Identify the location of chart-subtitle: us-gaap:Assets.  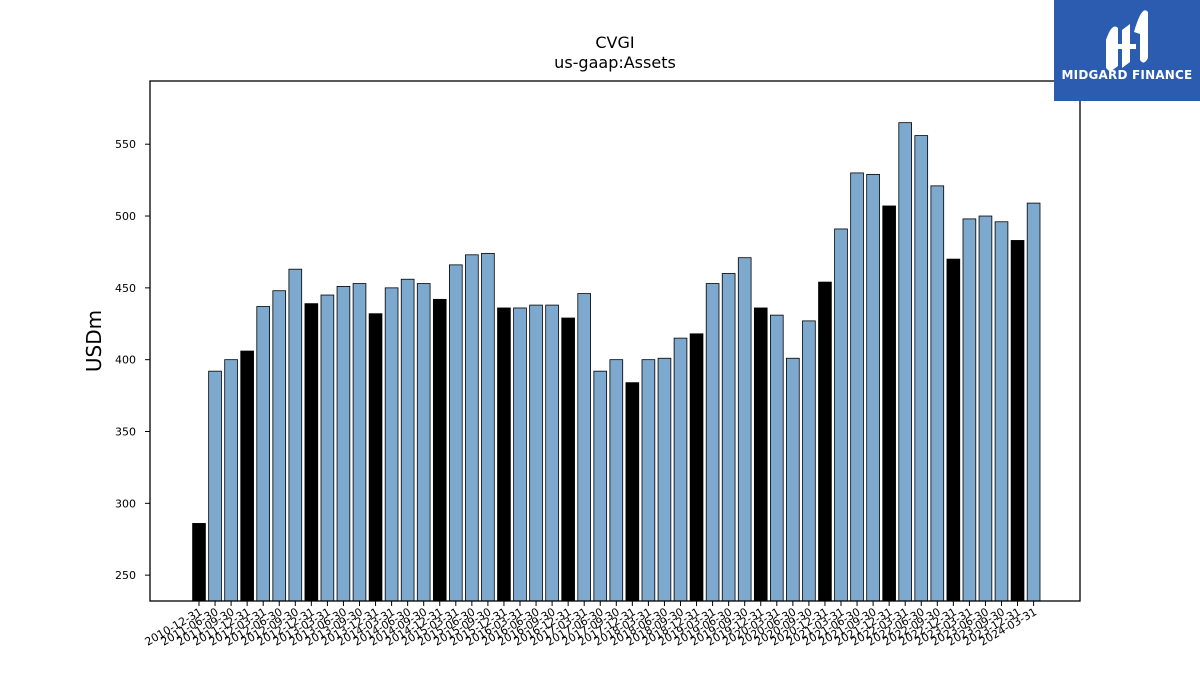
(615, 62).